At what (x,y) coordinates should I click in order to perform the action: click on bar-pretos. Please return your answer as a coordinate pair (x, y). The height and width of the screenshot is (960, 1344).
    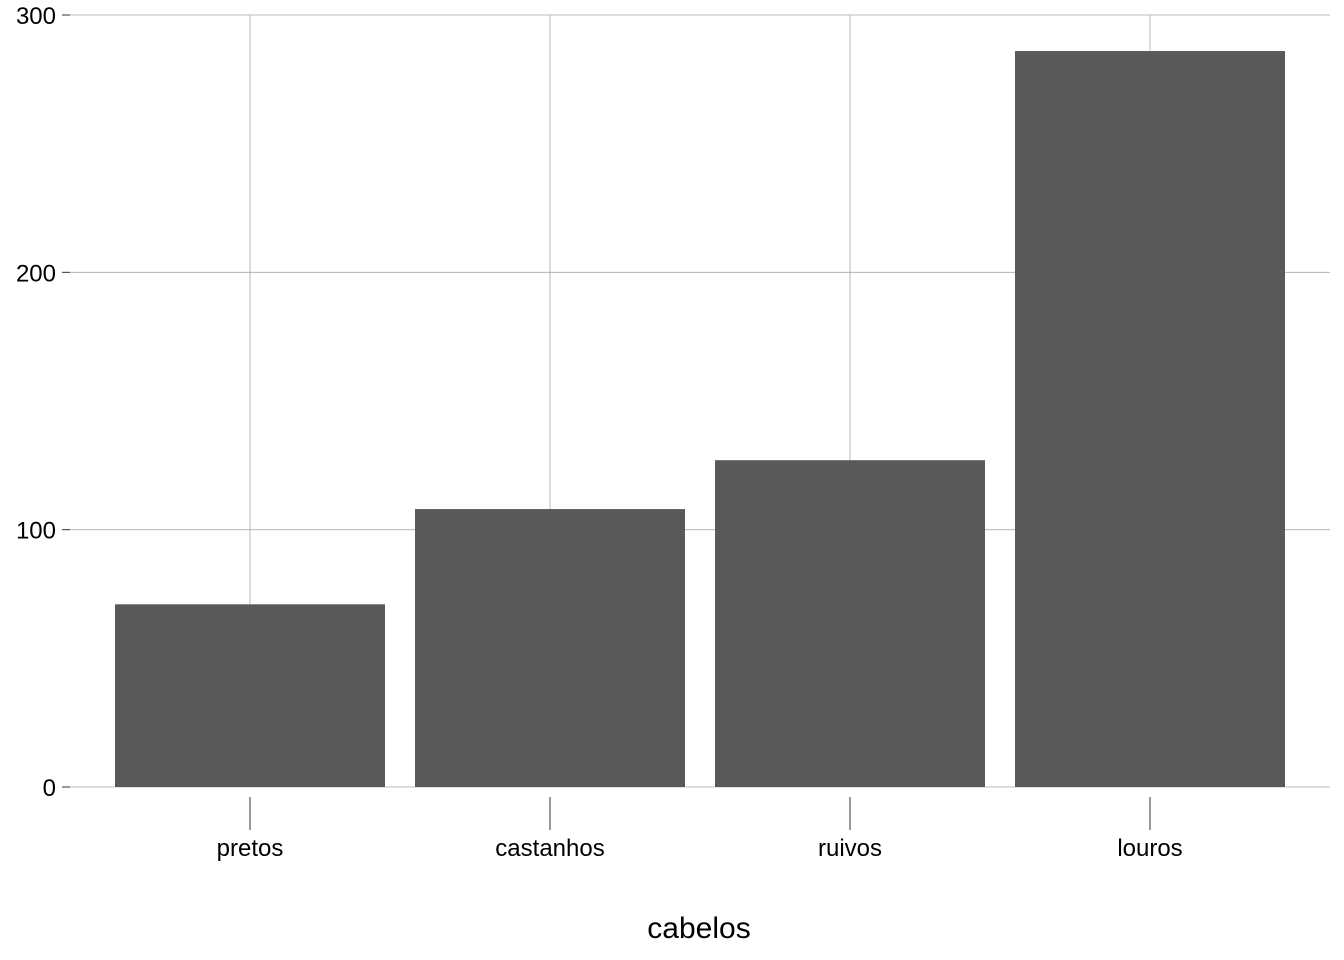
    Looking at the image, I should click on (250, 695).